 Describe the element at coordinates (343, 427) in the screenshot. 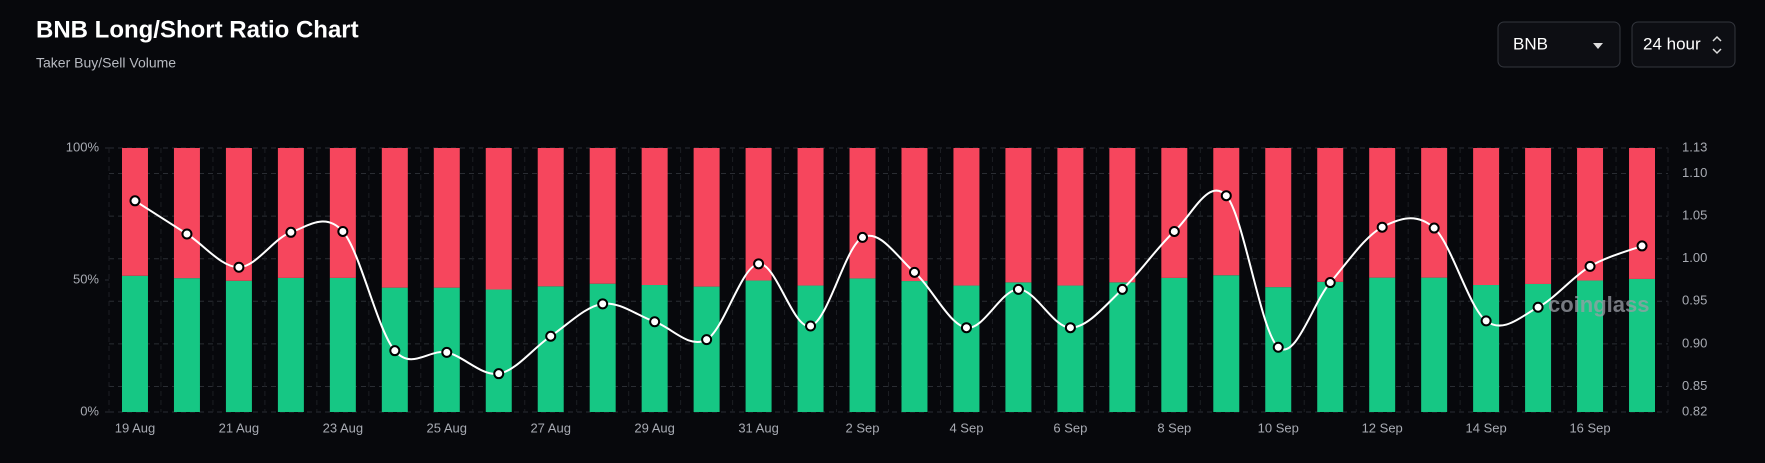

I see `x-tick-label: 23 Aug` at that location.